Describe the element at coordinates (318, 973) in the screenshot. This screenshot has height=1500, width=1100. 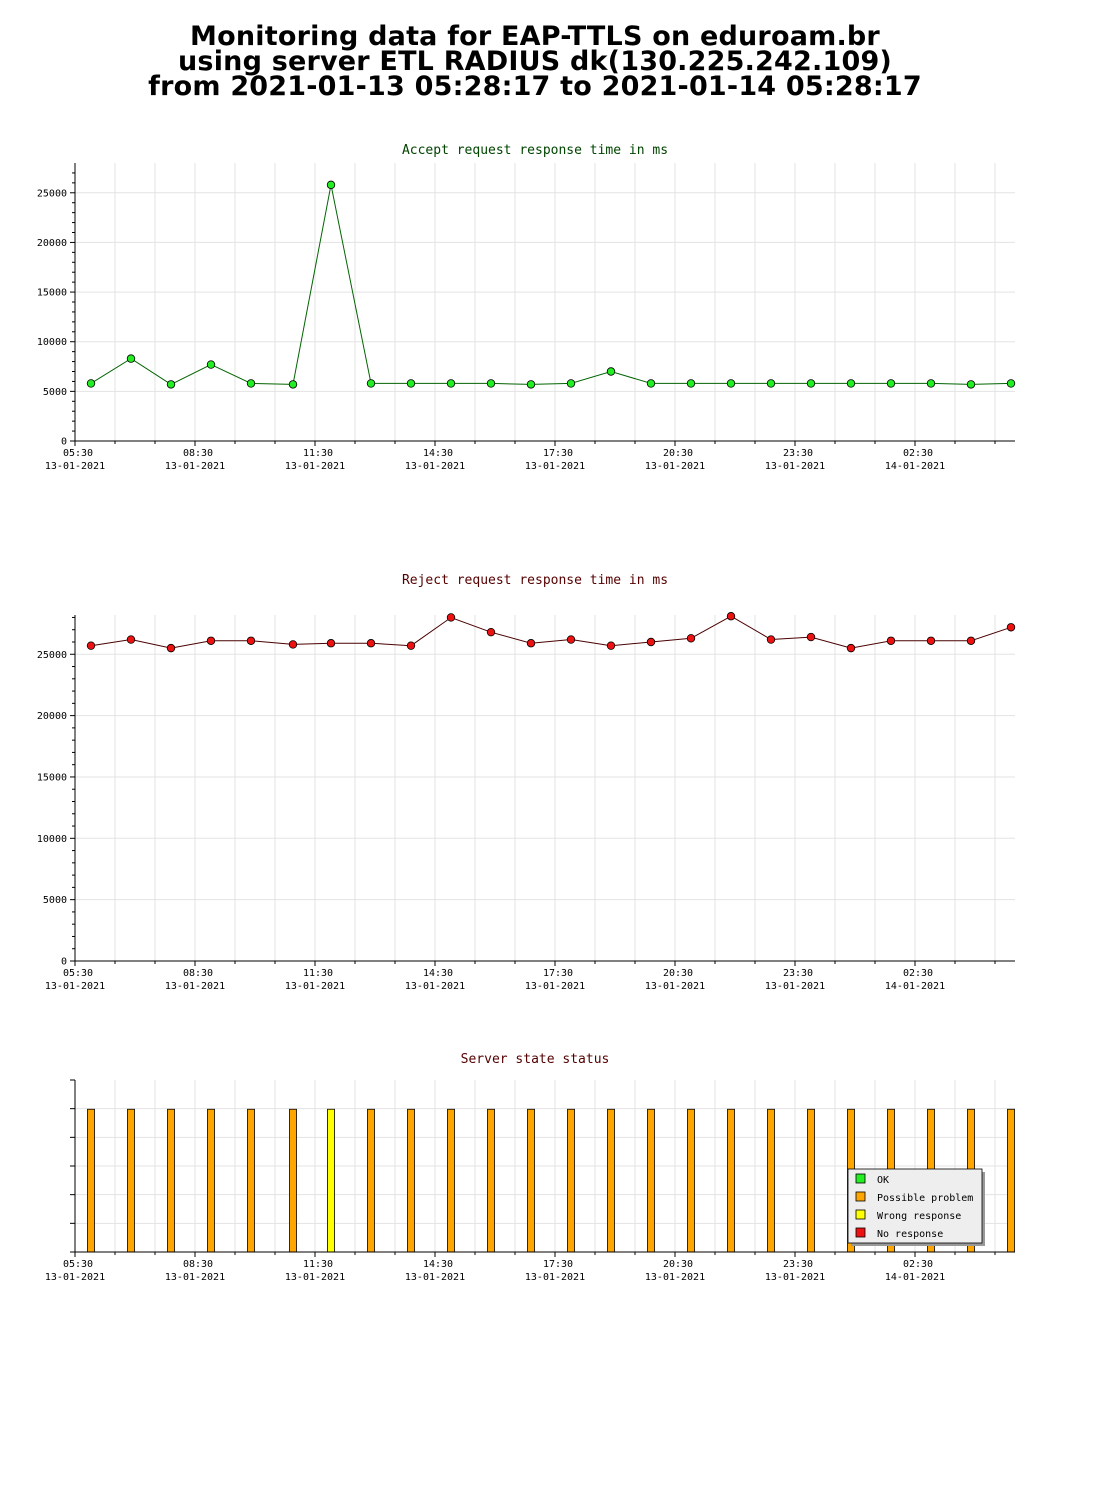
I see `reject-xtick-time: 11:30` at that location.